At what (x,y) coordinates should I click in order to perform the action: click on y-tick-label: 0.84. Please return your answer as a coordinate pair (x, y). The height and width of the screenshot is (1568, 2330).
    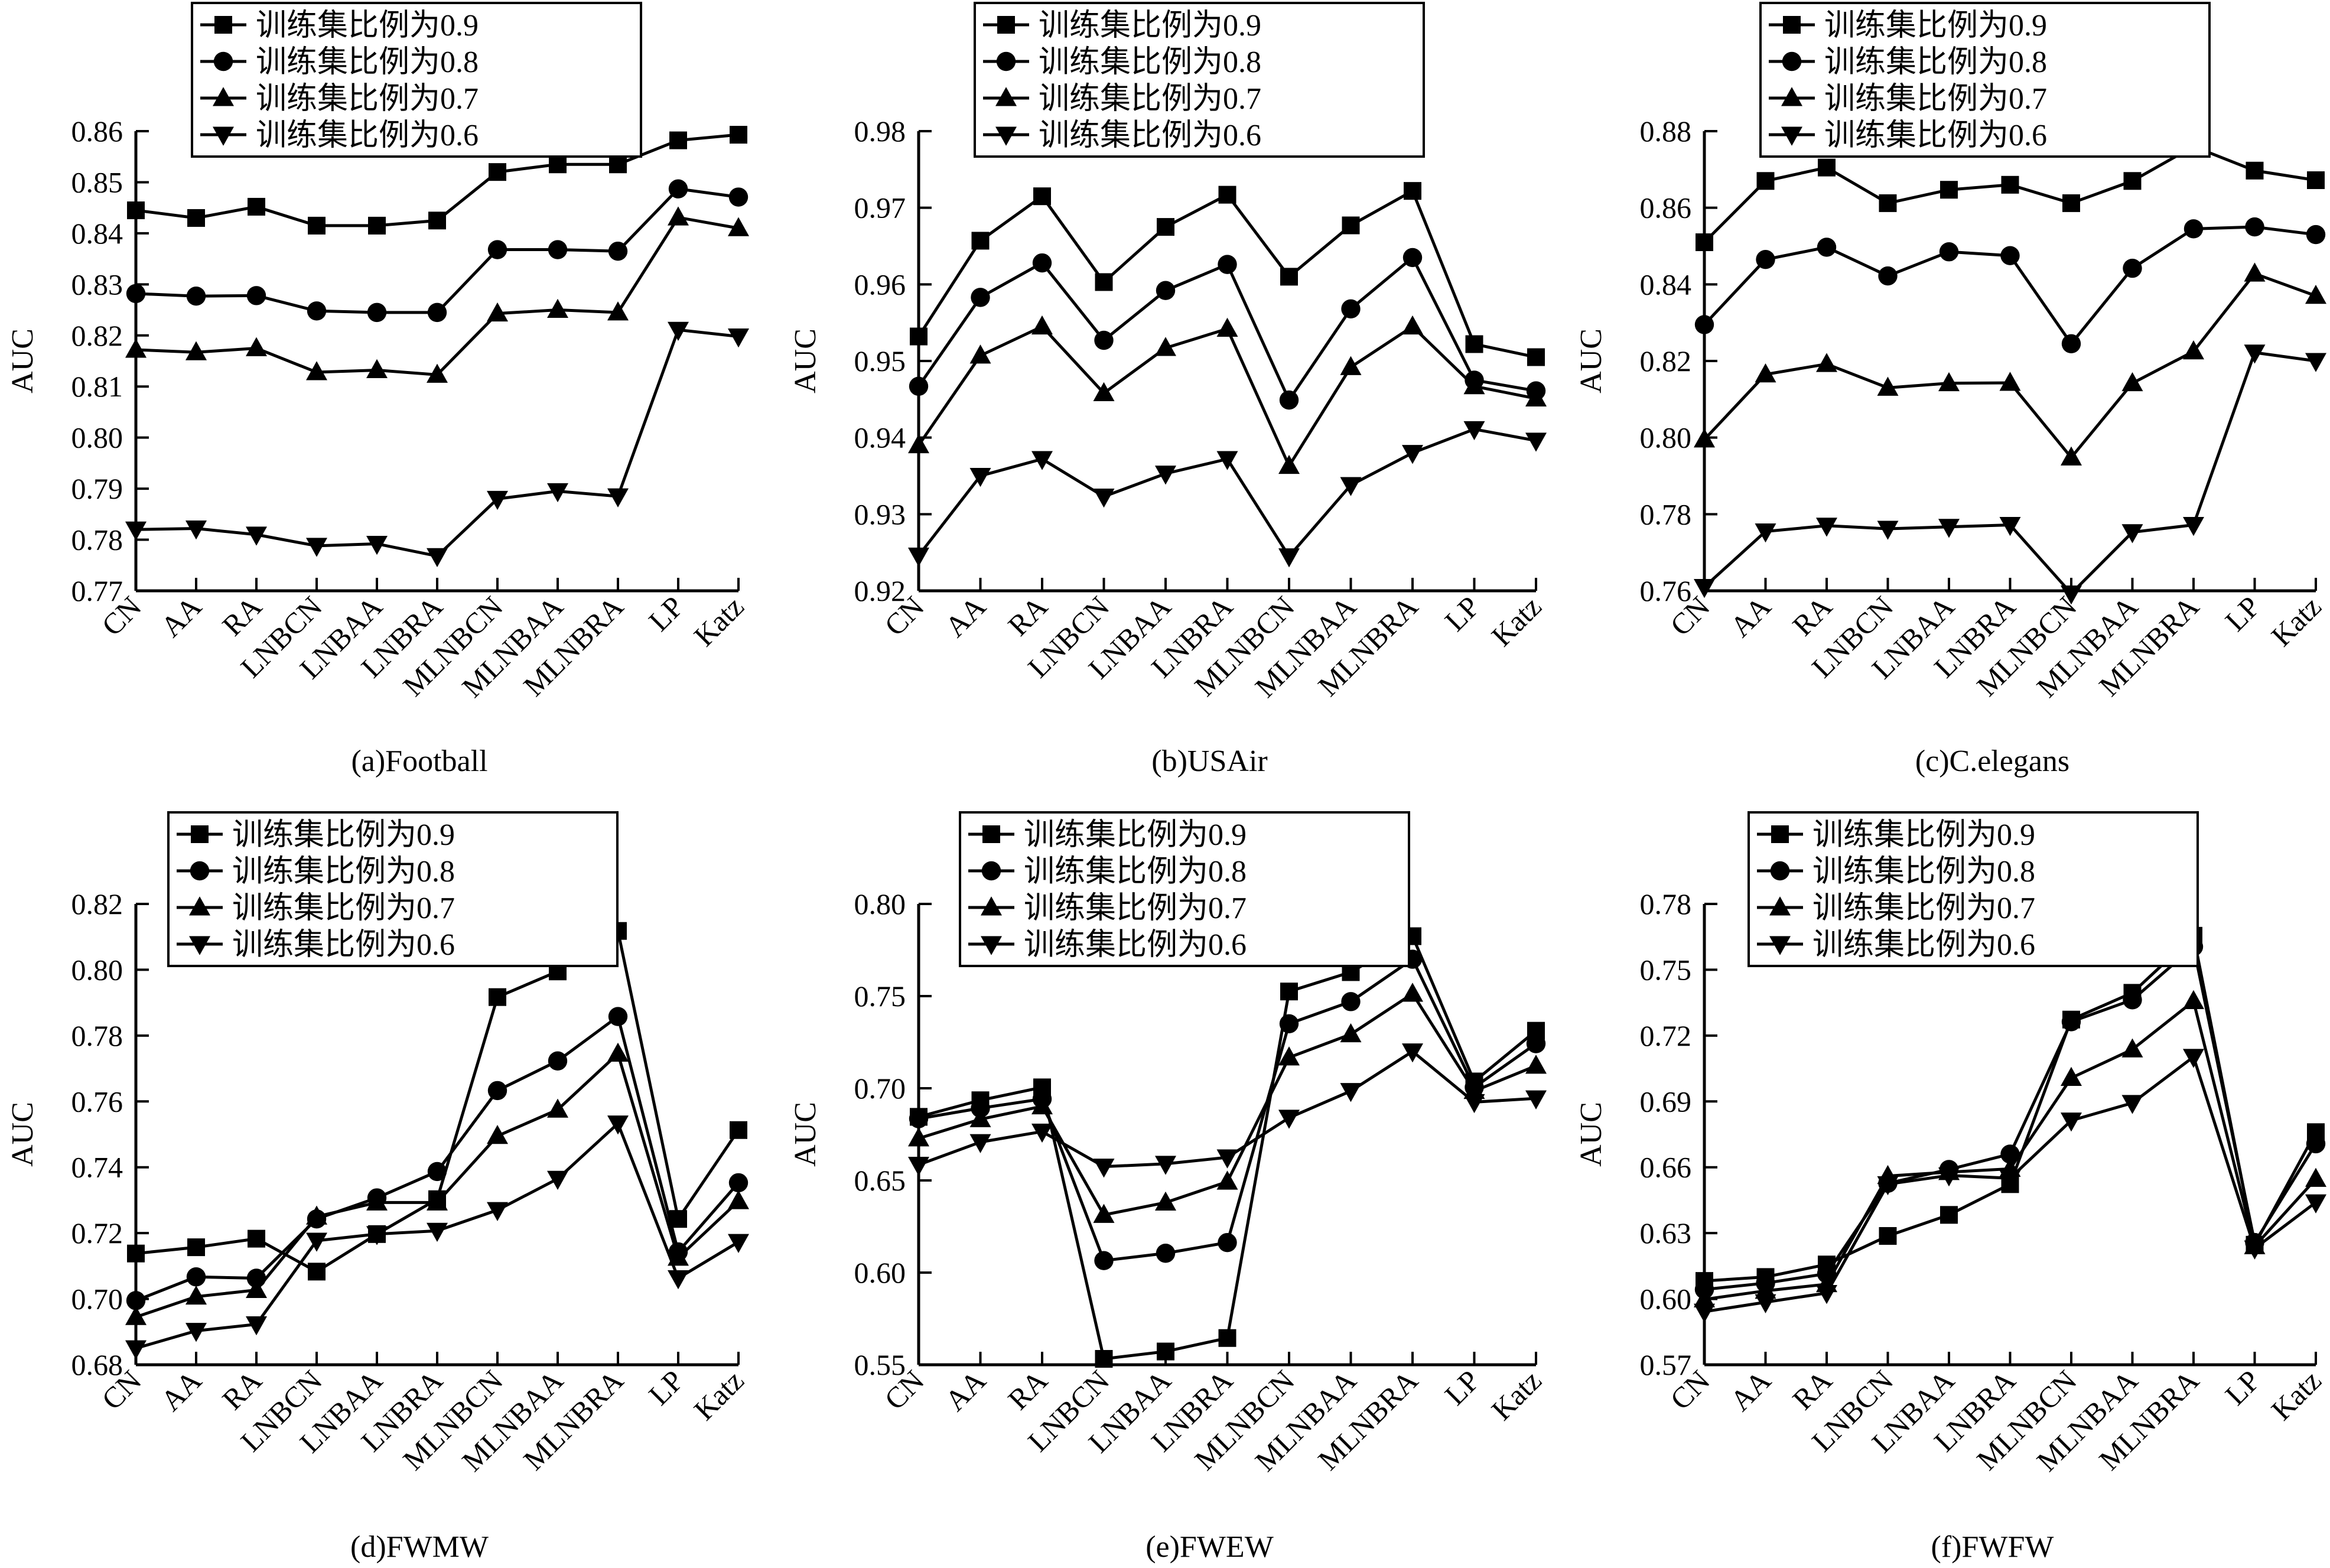
    Looking at the image, I should click on (97, 233).